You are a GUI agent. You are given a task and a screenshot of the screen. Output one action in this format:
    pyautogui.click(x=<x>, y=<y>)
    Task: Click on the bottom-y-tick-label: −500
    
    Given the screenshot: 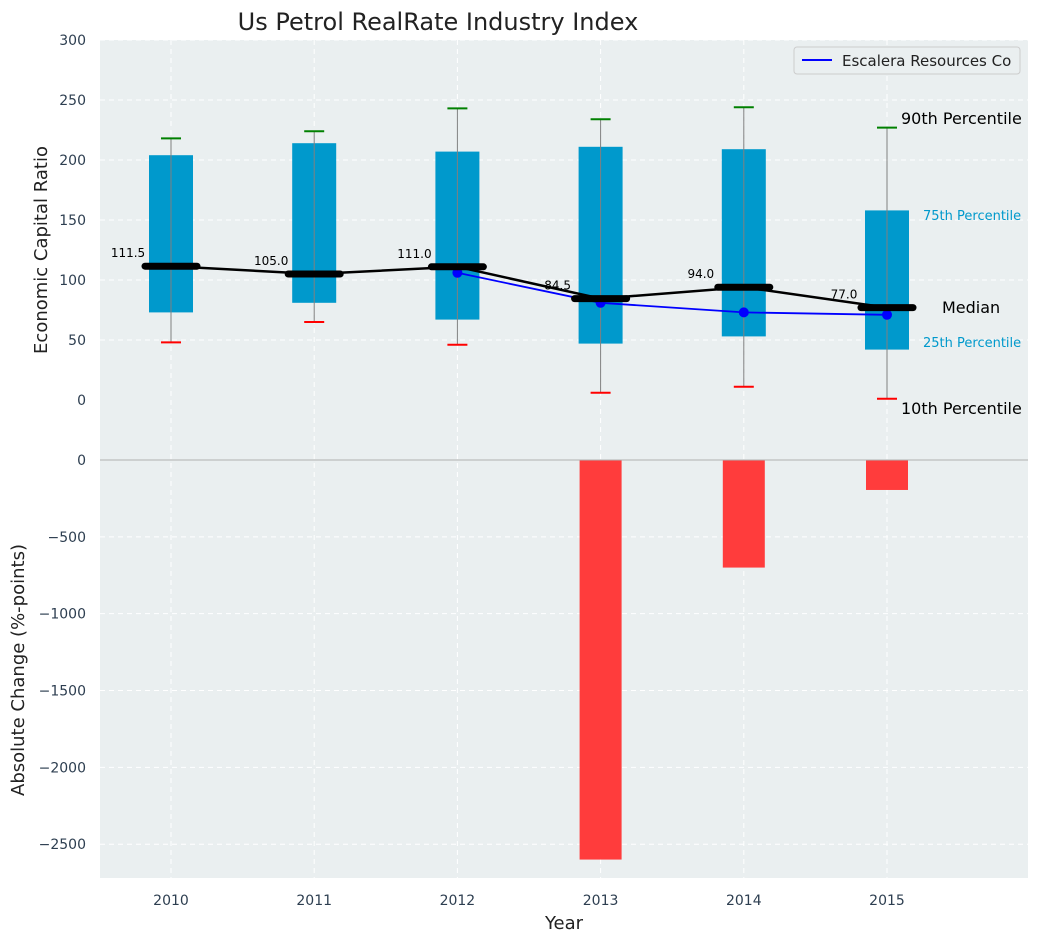 What is the action you would take?
    pyautogui.click(x=67, y=538)
    